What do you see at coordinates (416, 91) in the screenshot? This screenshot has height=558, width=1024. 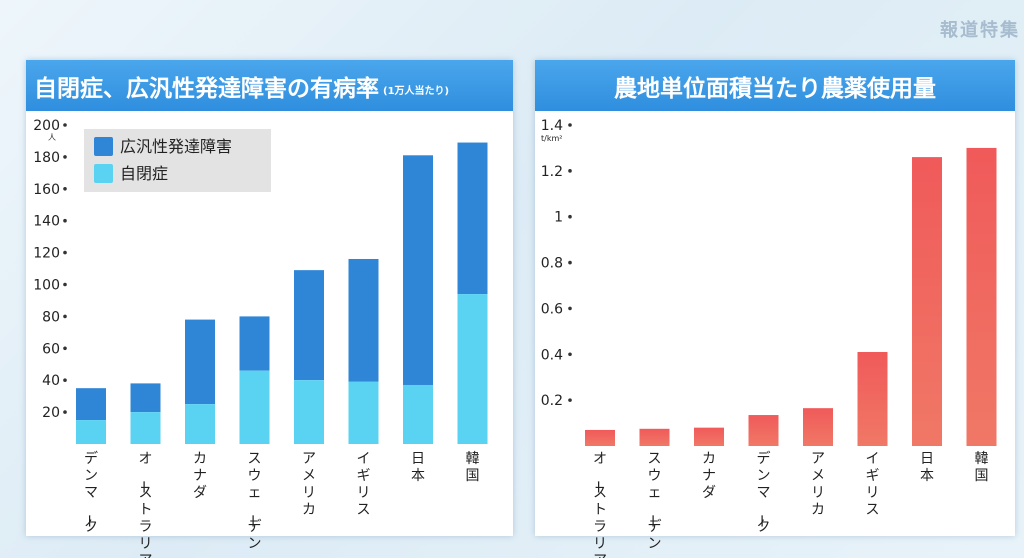 I see `prevalence-chart-subtitle: (1万人当たり)` at bounding box center [416, 91].